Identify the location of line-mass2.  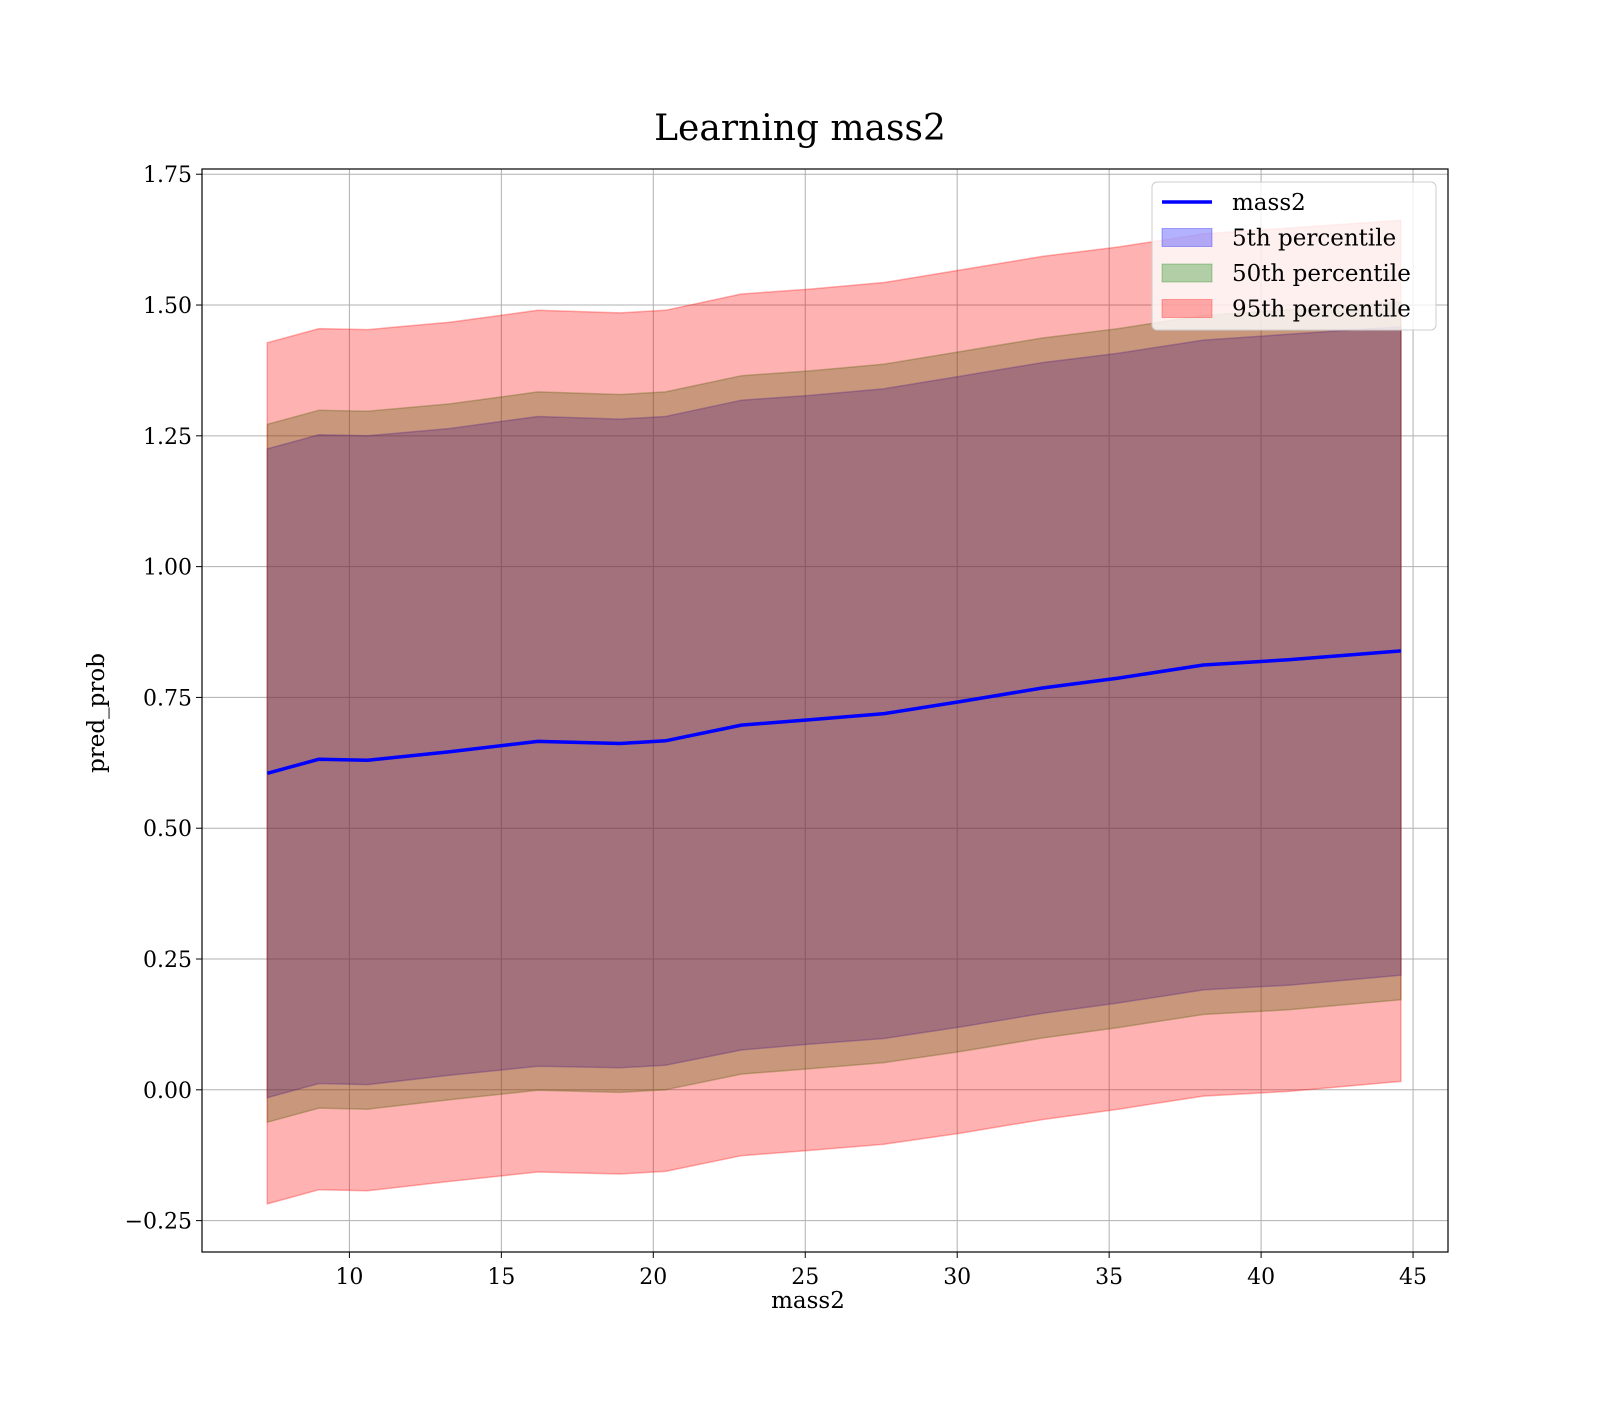
(834, 712).